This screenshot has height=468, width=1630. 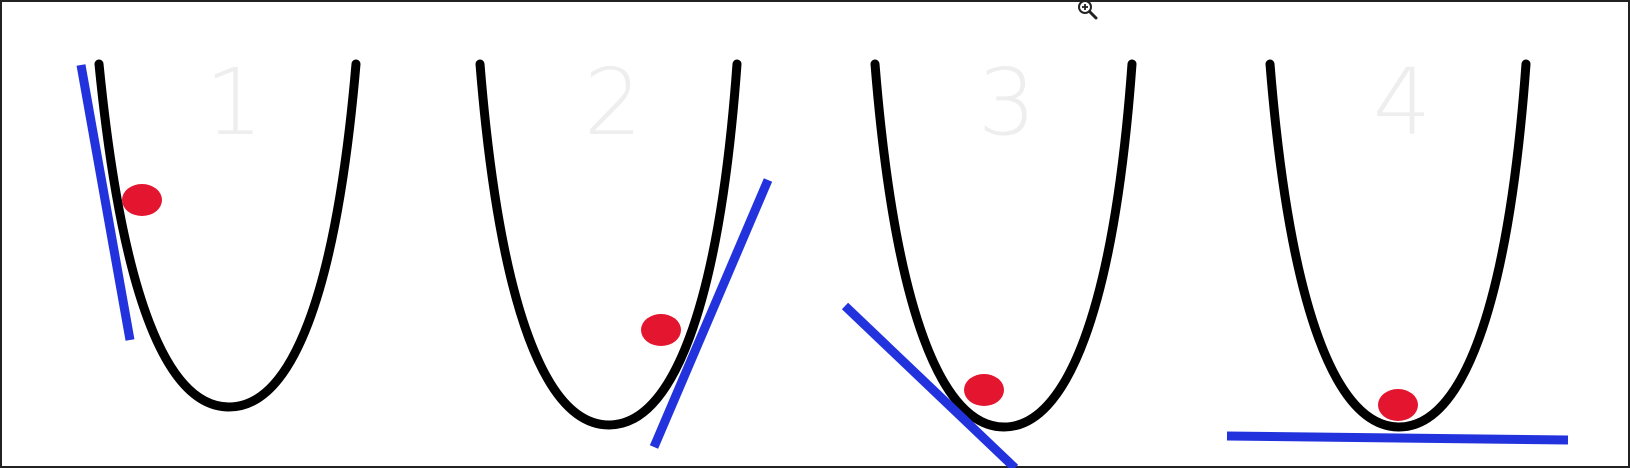 I want to click on panel-number-3: 3, so click(x=1007, y=102).